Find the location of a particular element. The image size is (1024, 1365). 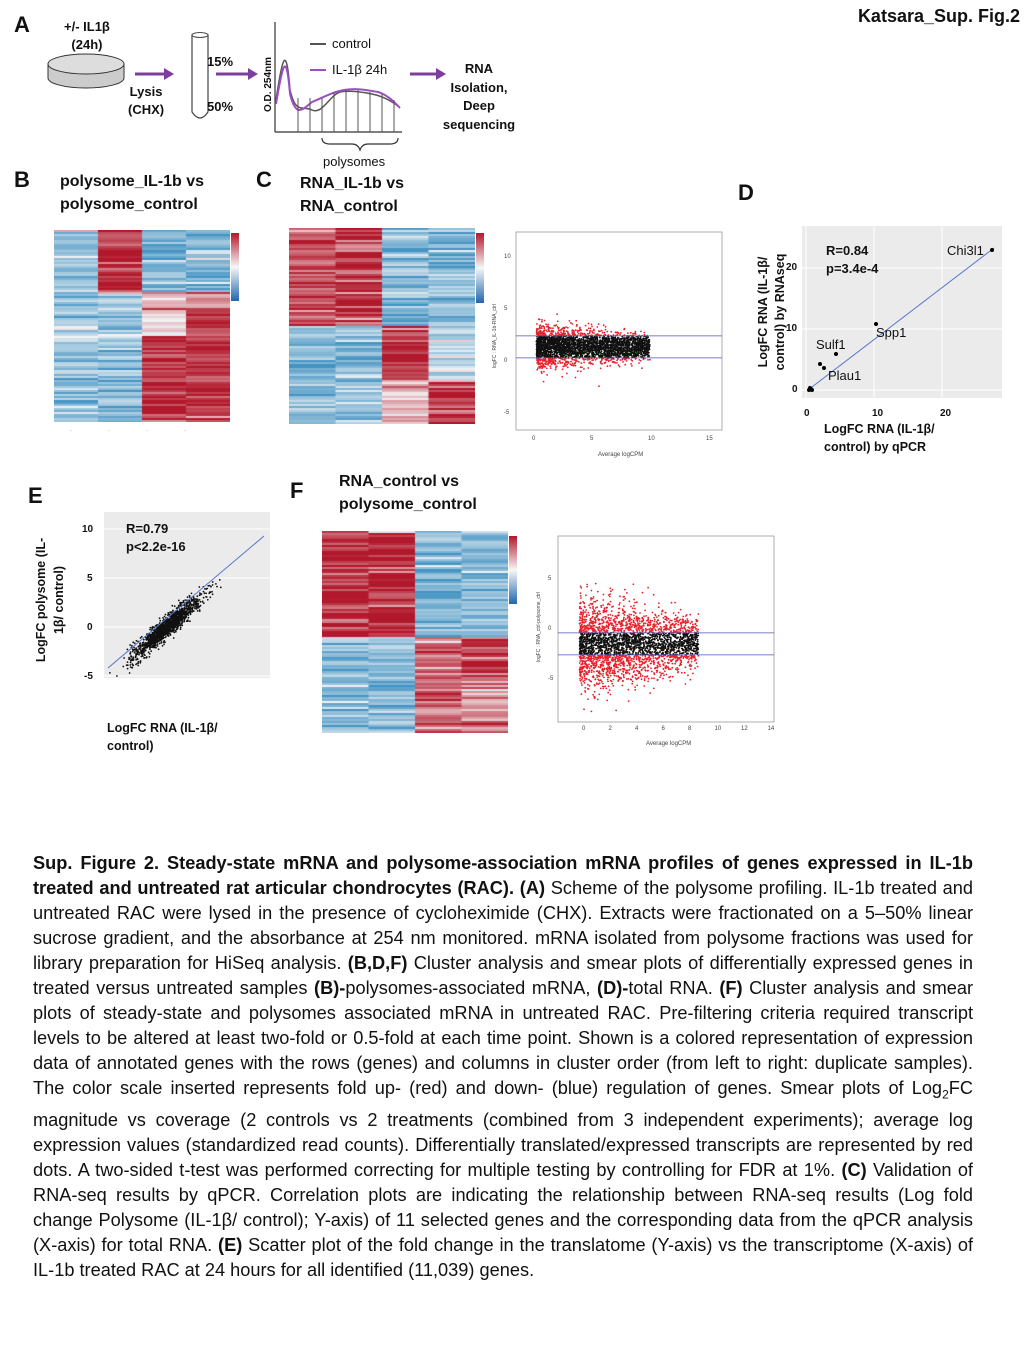

panel-d-xlabel: LogFC RNA (IL-1β/control) by qPCR is located at coordinates (879, 438).